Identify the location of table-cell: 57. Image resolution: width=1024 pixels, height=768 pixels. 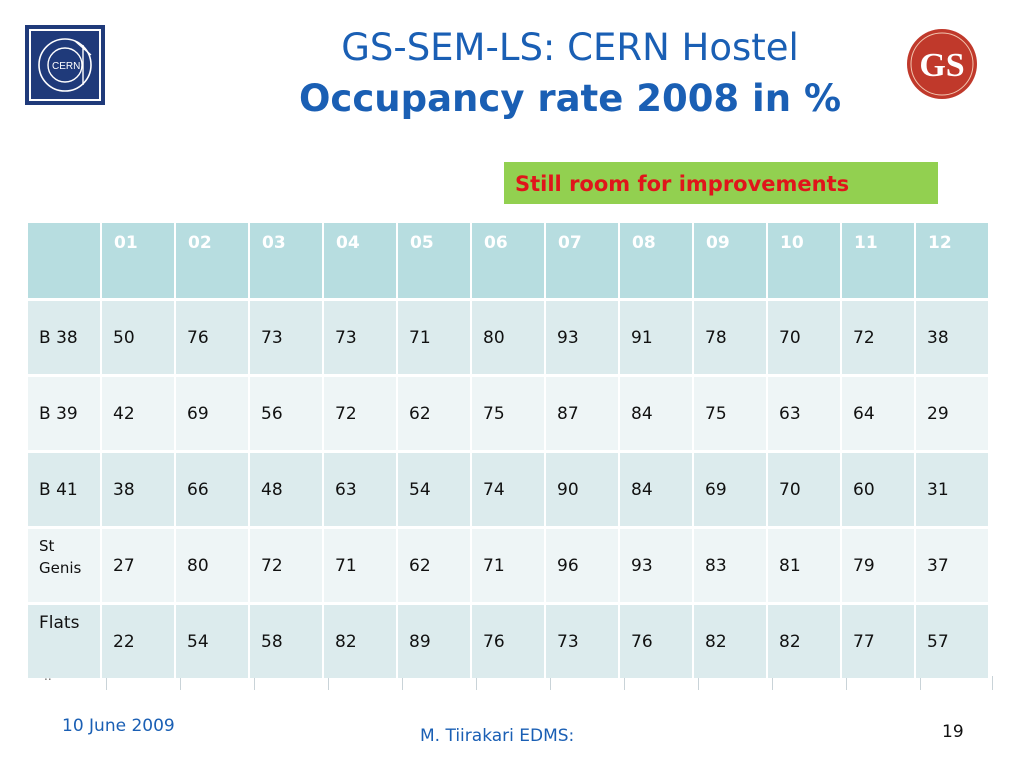
(952, 641).